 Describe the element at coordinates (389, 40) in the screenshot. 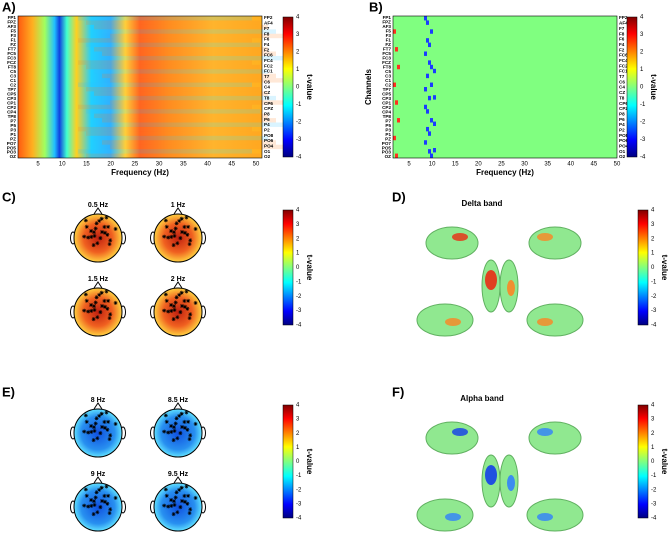

I see `channel-label: F1` at that location.